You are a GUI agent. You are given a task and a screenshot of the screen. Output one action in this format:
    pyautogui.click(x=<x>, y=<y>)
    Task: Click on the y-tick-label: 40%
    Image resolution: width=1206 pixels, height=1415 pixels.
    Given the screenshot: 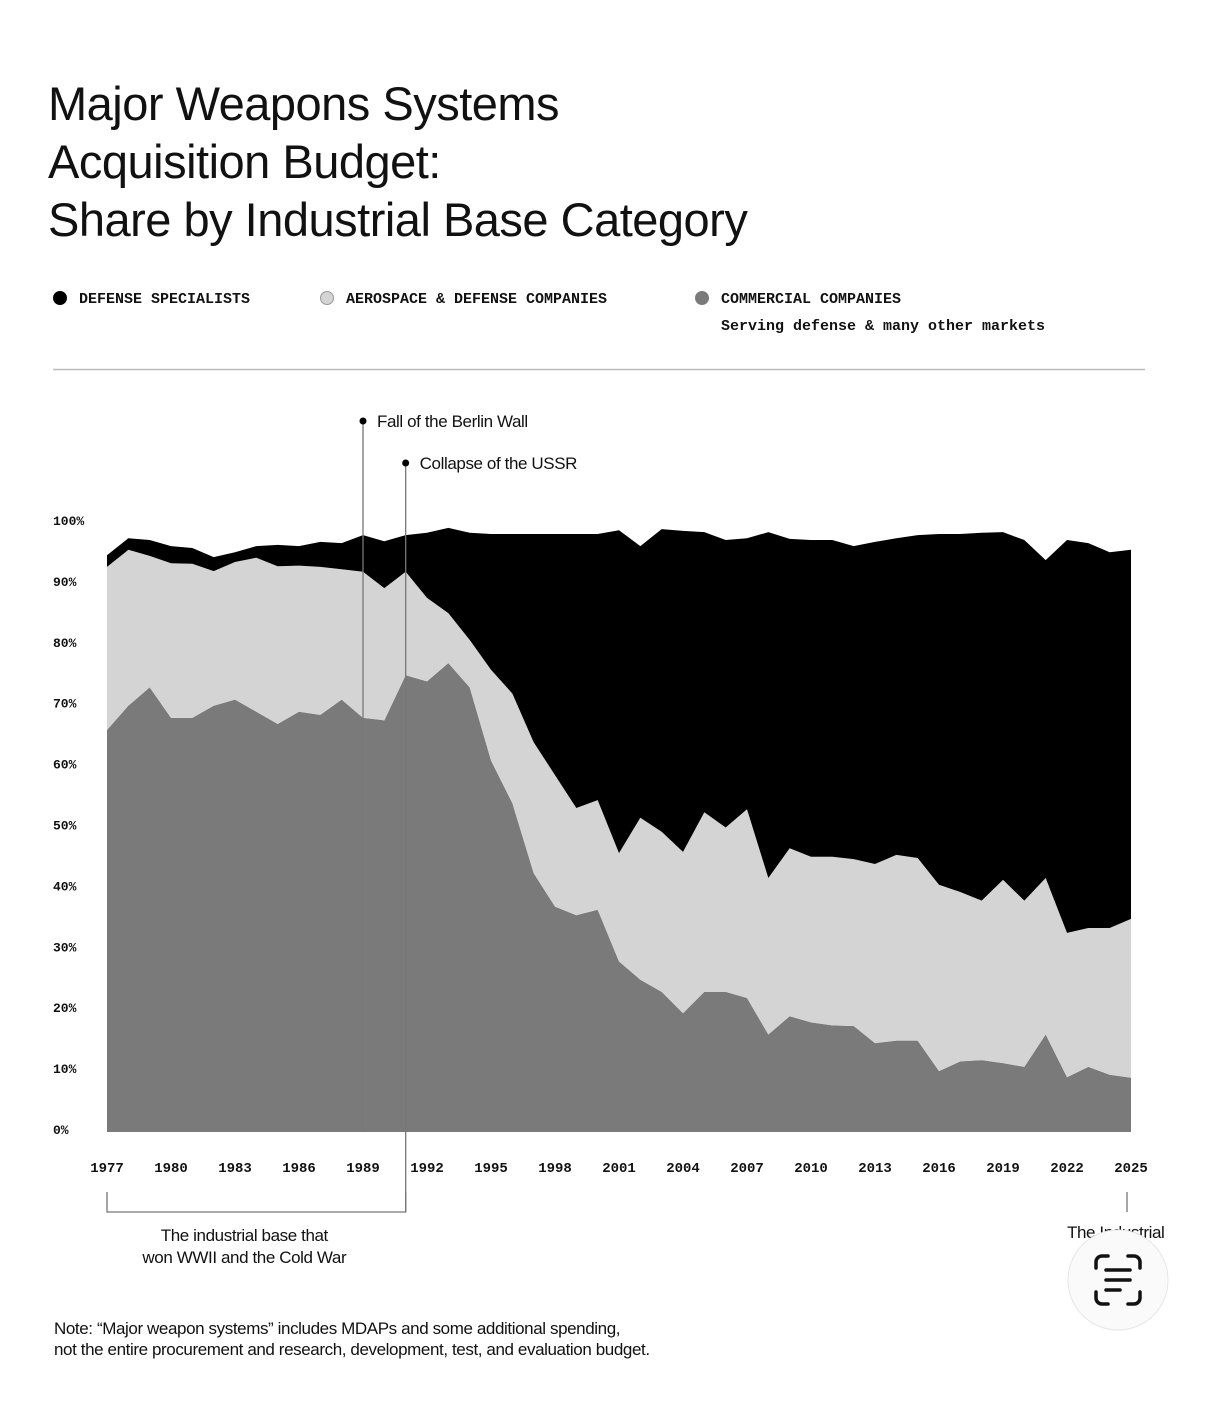 What is the action you would take?
    pyautogui.click(x=65, y=886)
    